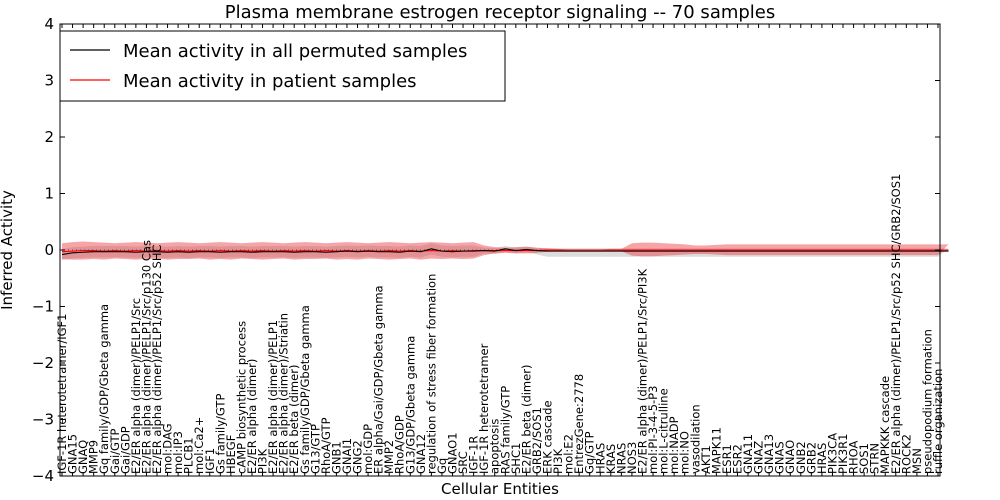  What do you see at coordinates (49, 24) in the screenshot?
I see `y-tick-label: 4` at bounding box center [49, 24].